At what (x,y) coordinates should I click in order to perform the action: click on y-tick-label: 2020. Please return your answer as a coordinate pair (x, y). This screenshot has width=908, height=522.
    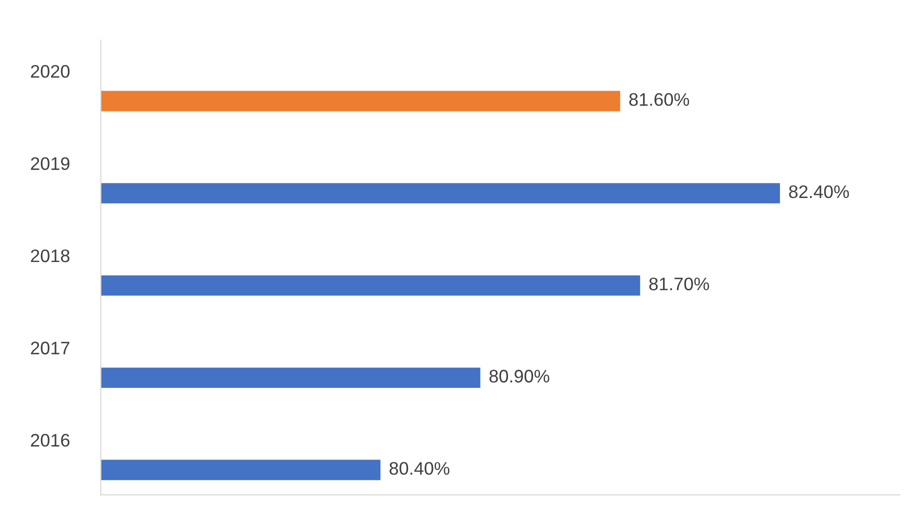
    Looking at the image, I should click on (50, 71).